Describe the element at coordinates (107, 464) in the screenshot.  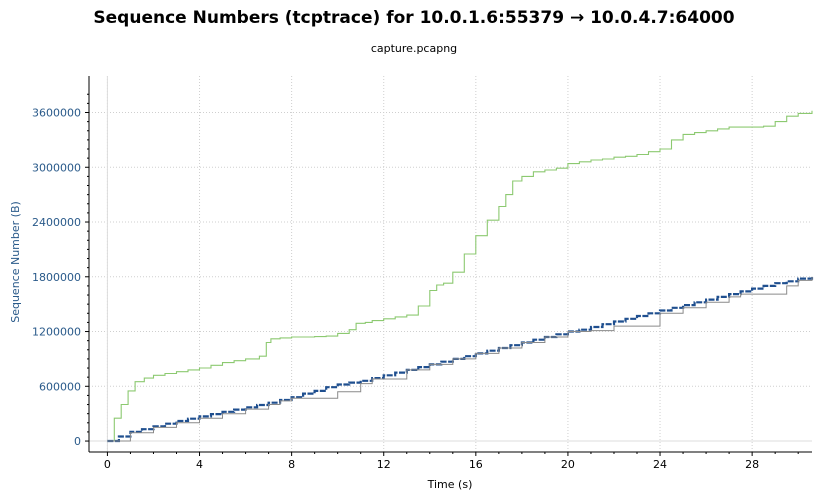
I see `x-tick-label-0: 0` at that location.